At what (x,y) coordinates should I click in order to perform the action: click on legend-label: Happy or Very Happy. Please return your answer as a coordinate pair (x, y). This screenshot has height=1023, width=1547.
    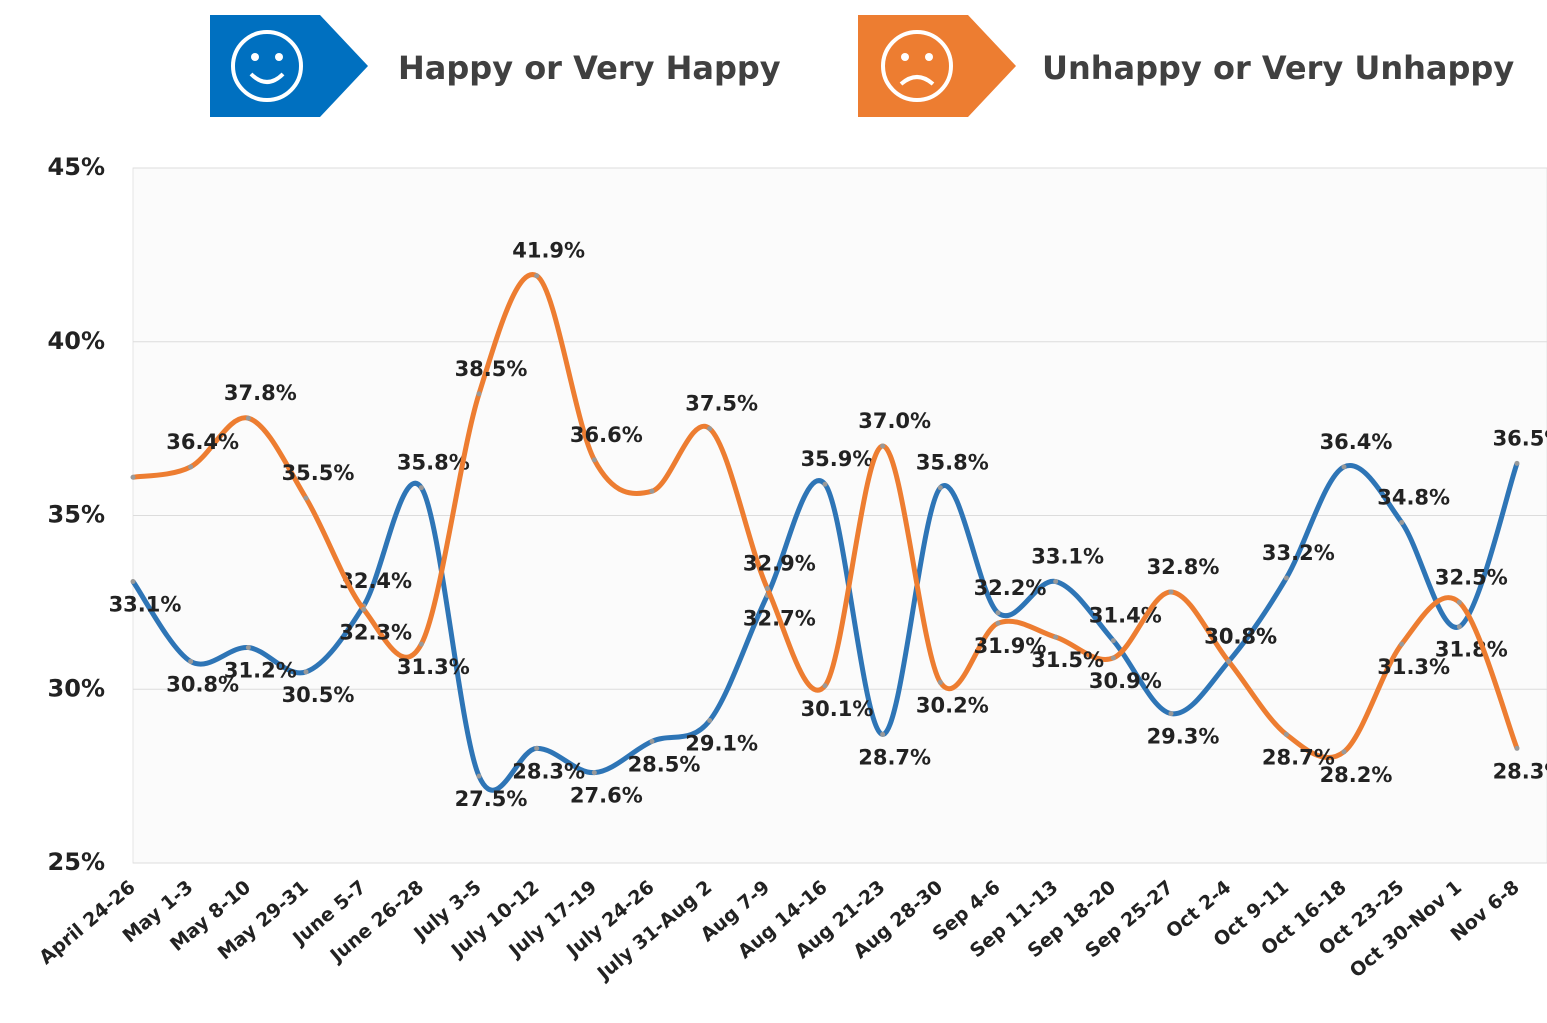
    Looking at the image, I should click on (589, 68).